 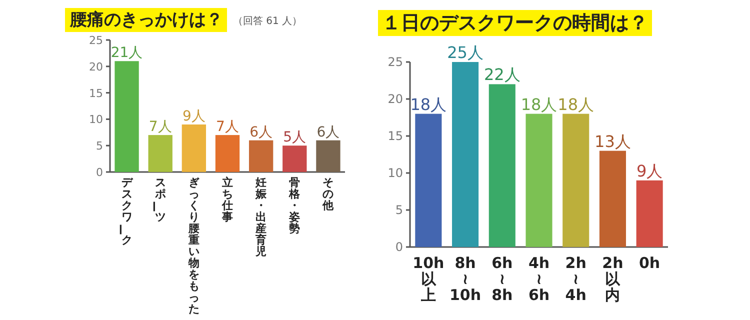 I want to click on x-tick-label: 妊娠・出産育児, so click(x=261, y=217).